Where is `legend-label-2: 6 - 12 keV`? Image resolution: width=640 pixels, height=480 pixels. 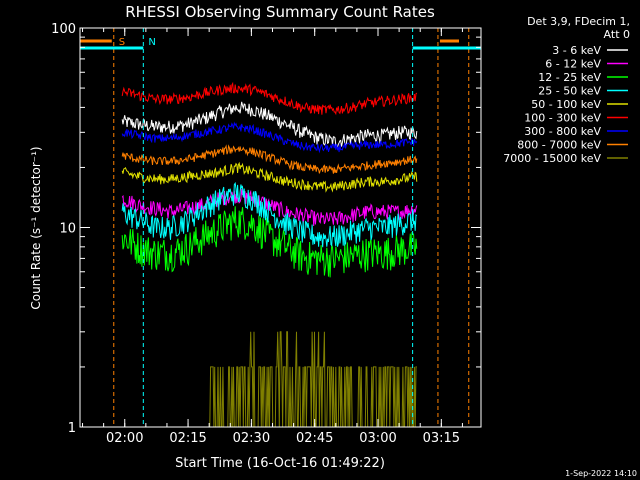 legend-label-2: 6 - 12 keV is located at coordinates (573, 64).